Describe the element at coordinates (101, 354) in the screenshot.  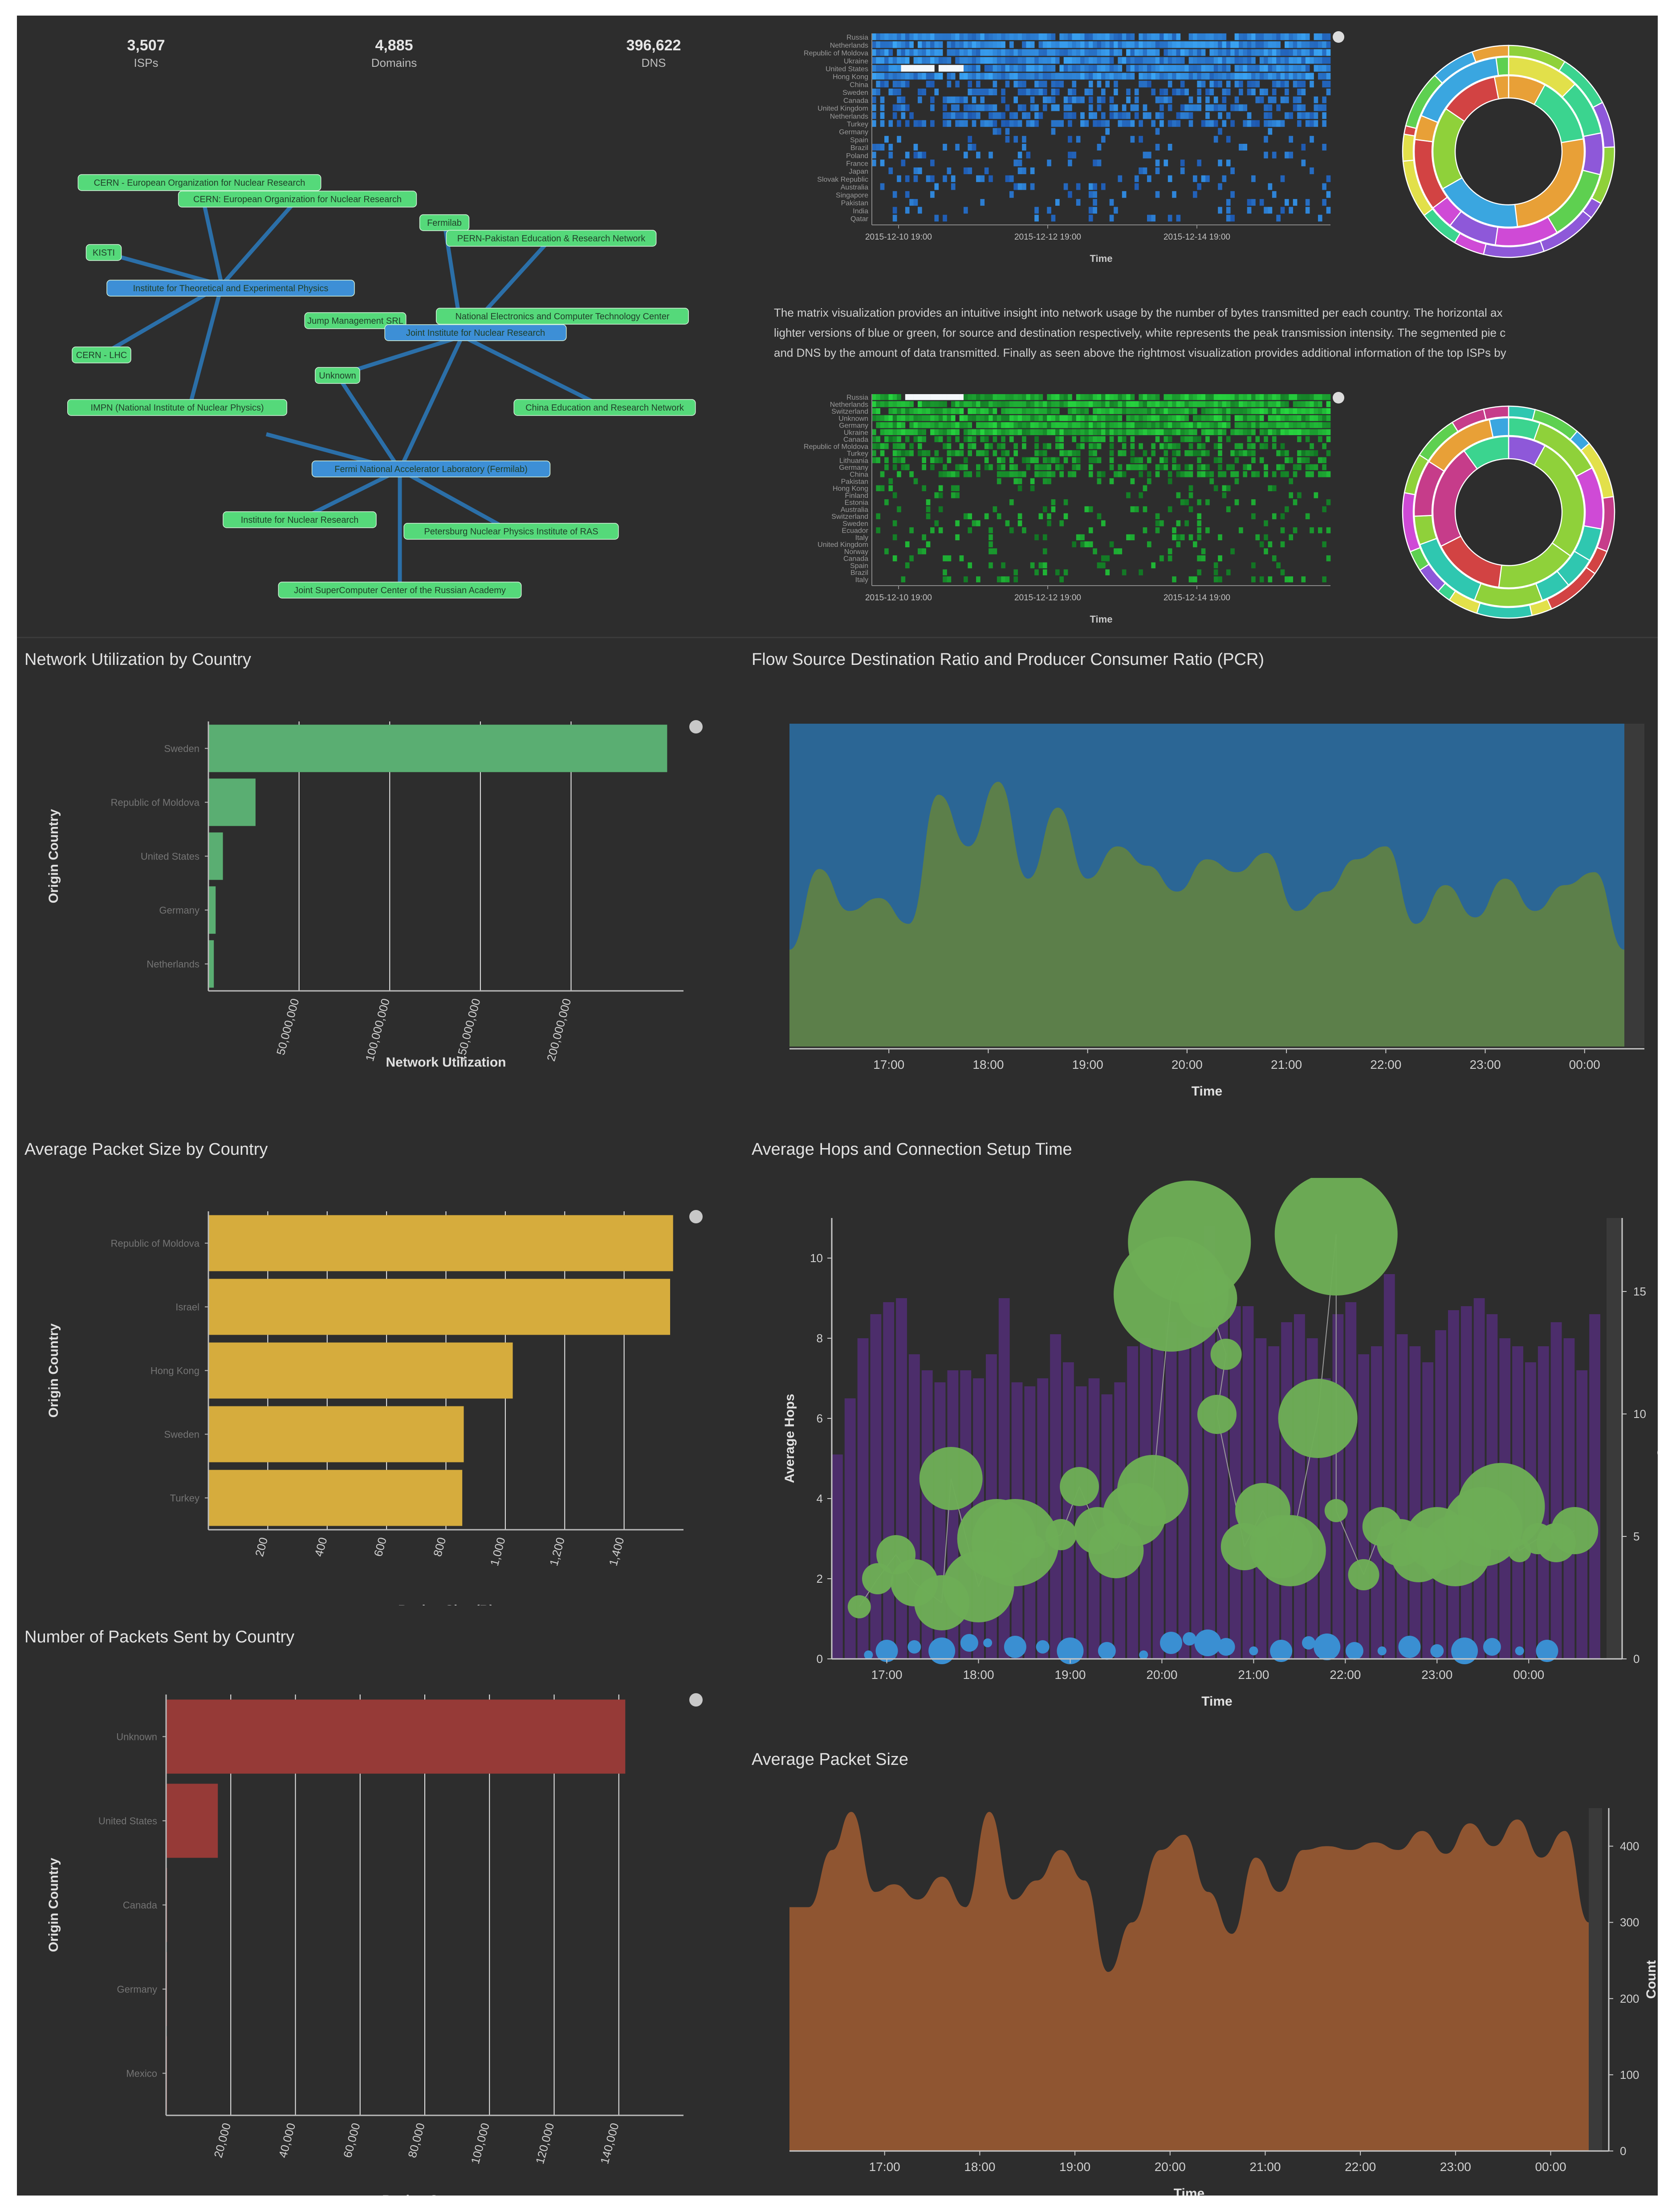
I see `graph-node: CERN - LHC` at that location.